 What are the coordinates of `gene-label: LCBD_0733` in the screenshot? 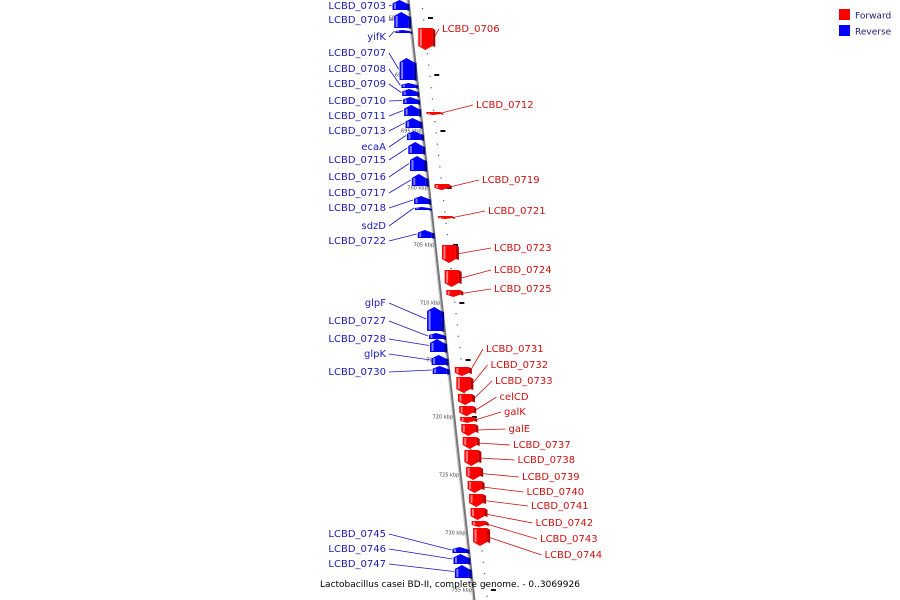 It's located at (524, 381).